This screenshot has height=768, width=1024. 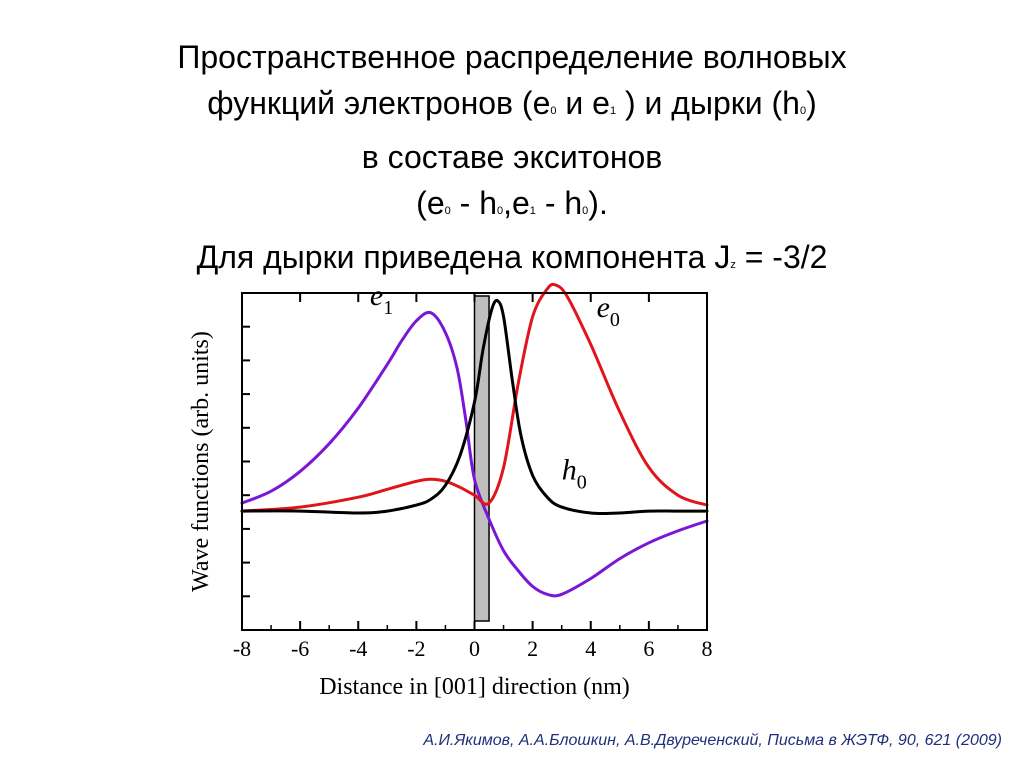 What do you see at coordinates (532, 648) in the screenshot?
I see `x-tick-label: 2` at bounding box center [532, 648].